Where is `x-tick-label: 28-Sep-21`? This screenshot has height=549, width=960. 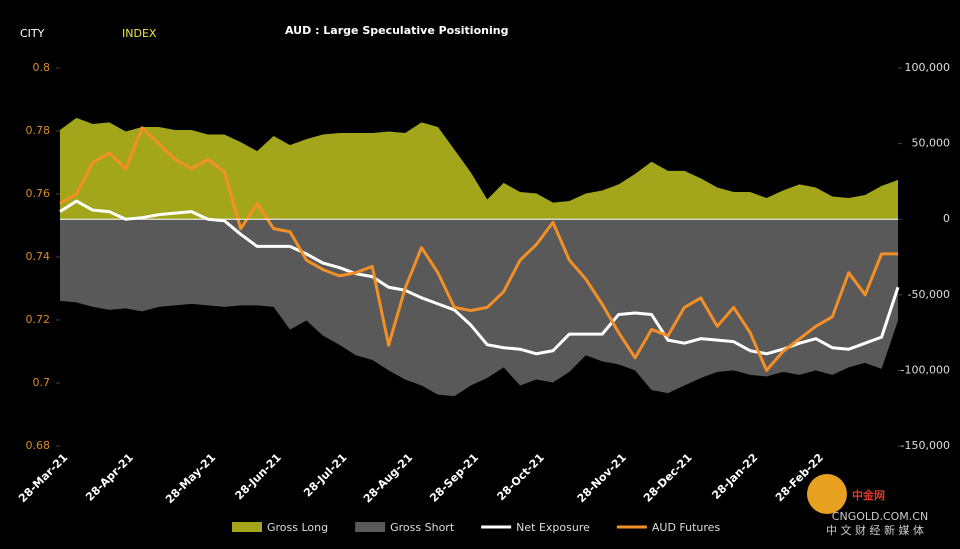
x-tick-label: 28-Sep-21 is located at coordinates (454, 478).